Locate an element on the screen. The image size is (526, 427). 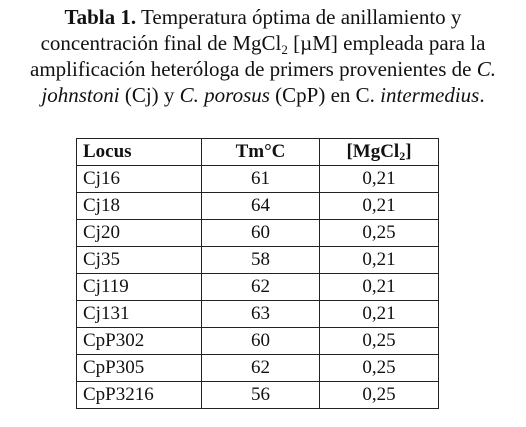
caption-text: concentración final de MgCl is located at coordinates (161, 43).